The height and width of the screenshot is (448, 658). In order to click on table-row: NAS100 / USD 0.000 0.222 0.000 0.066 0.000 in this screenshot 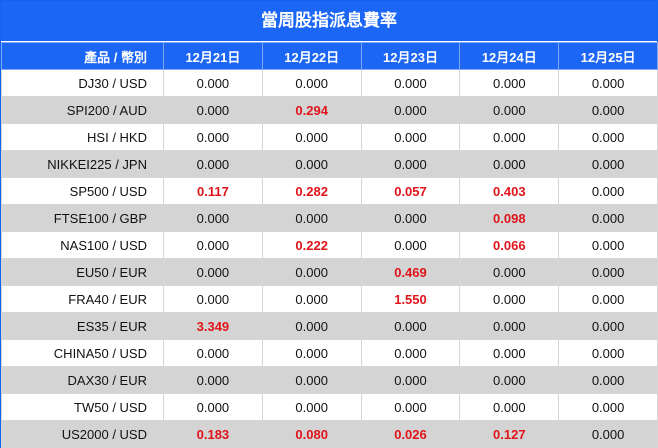, I will do `click(329, 245)`.